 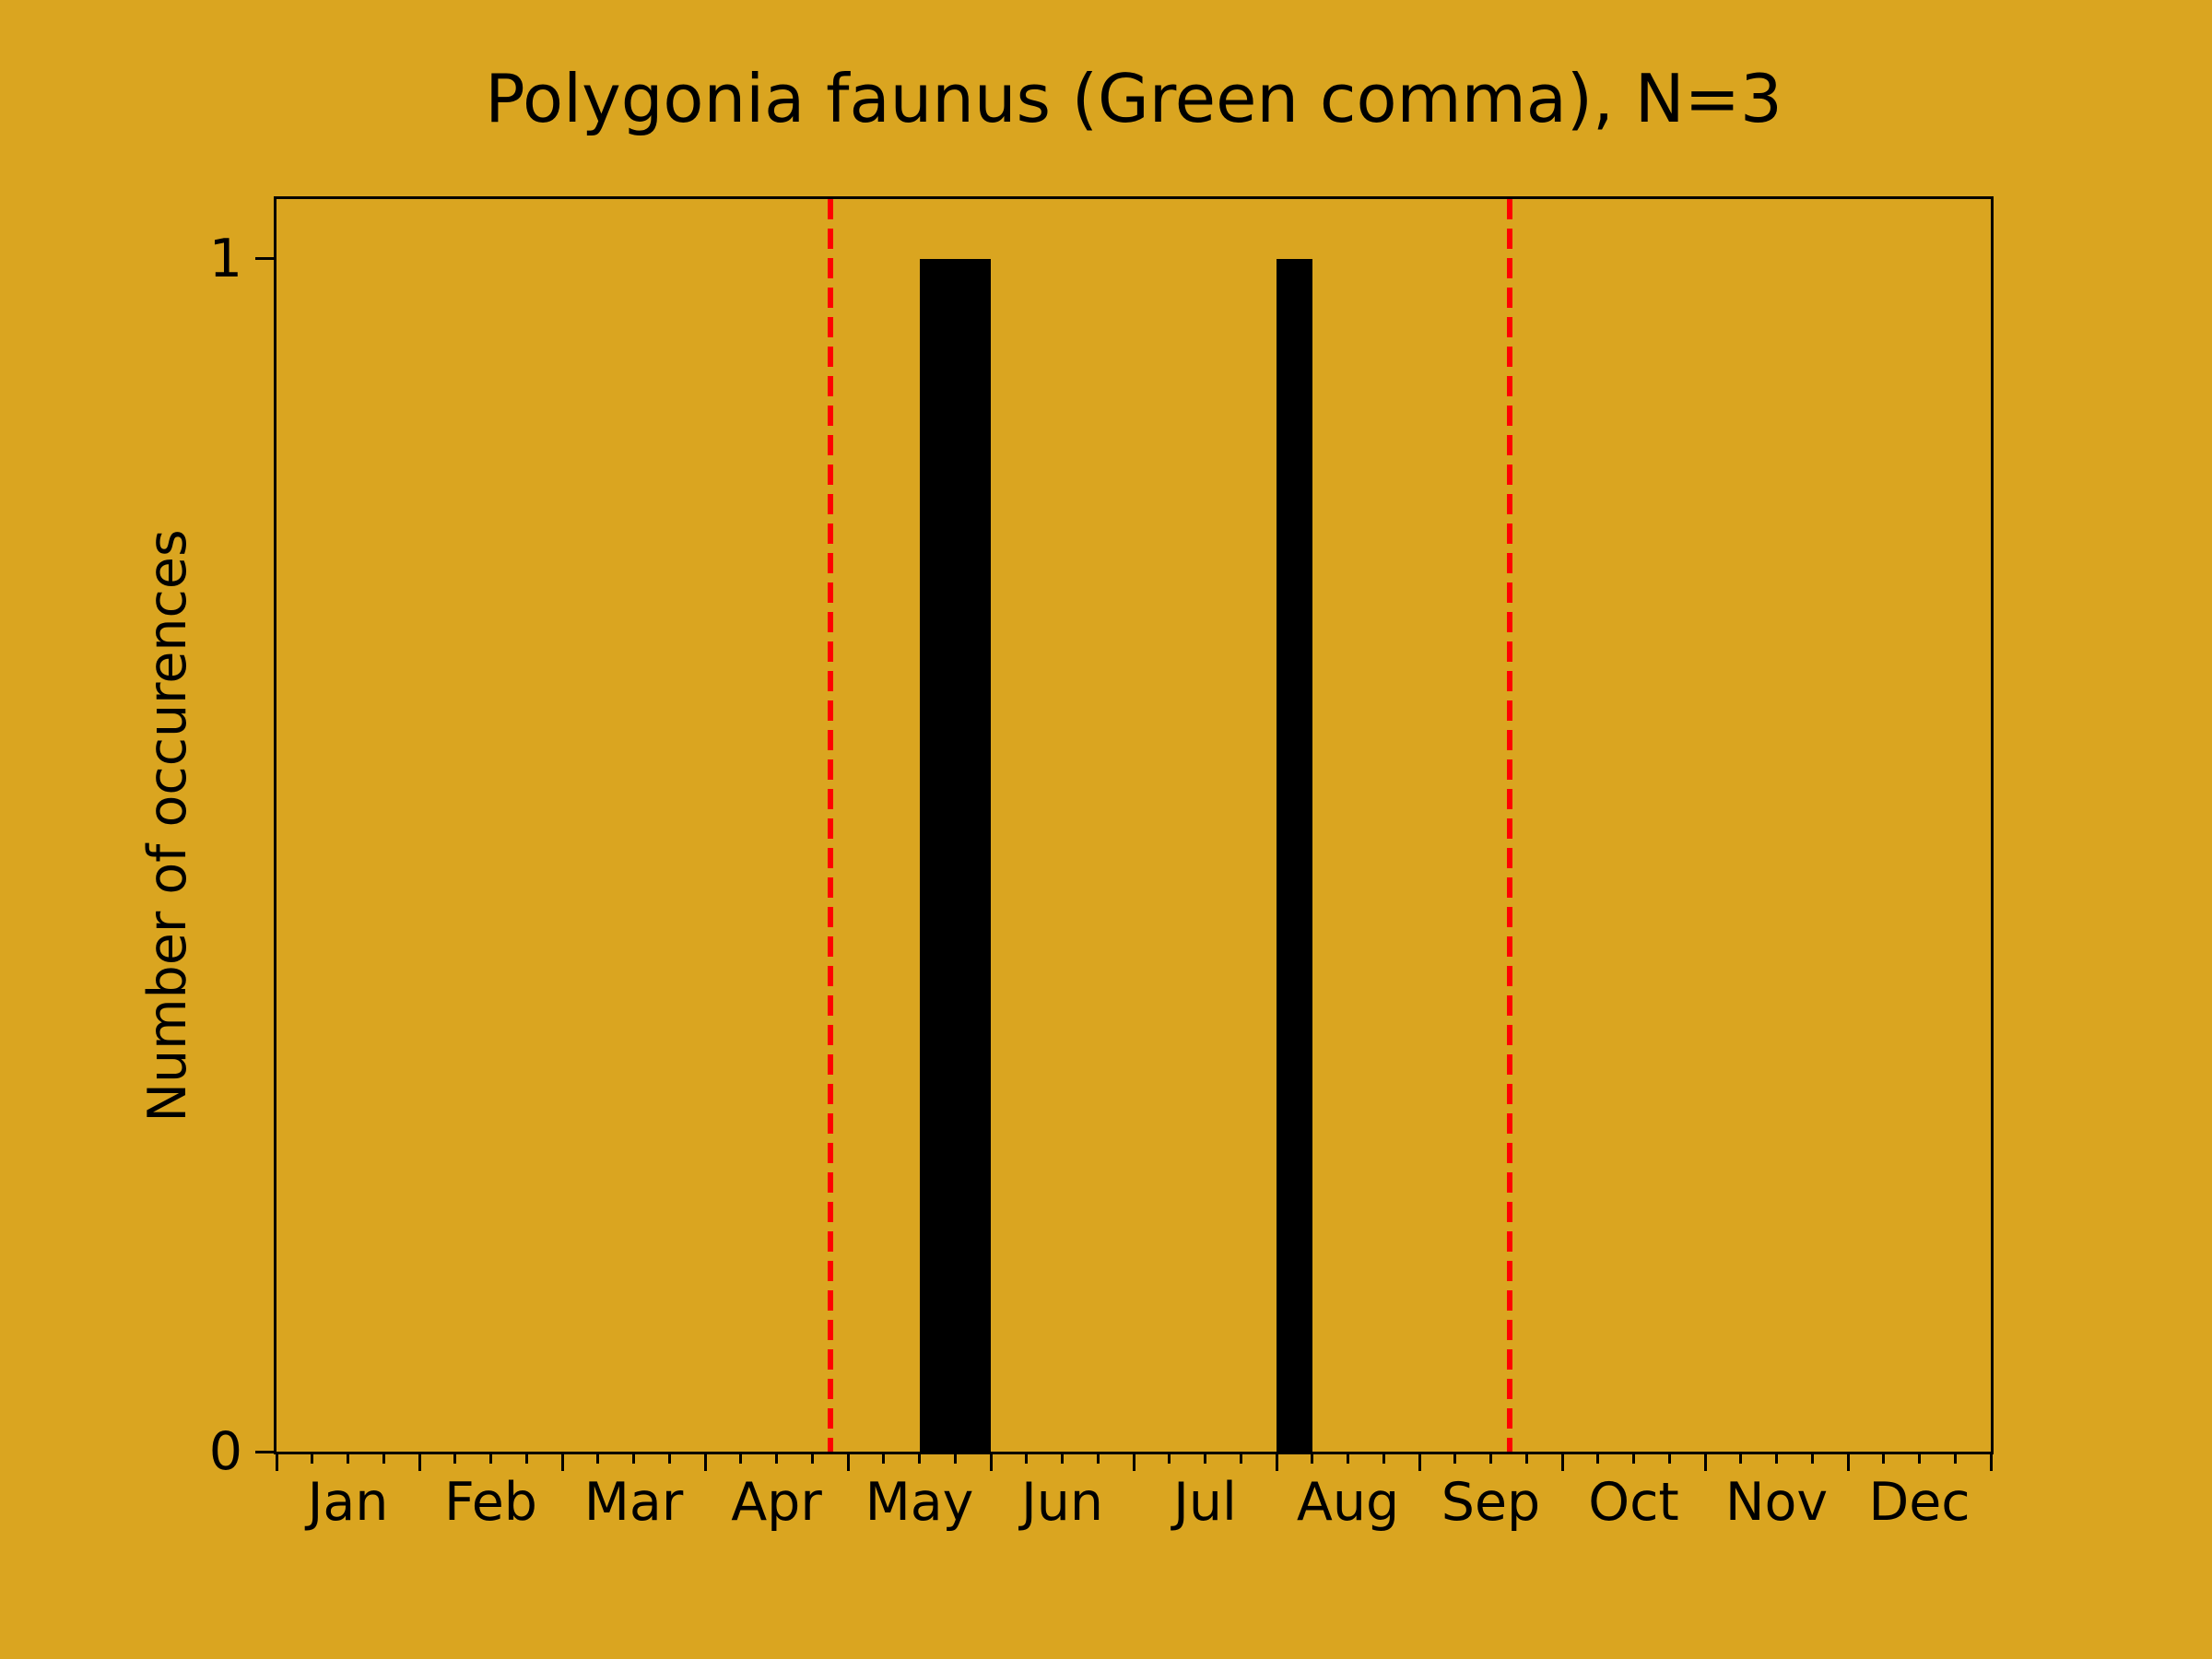 What do you see at coordinates (1205, 1502) in the screenshot?
I see `x-tick-label: Jul` at bounding box center [1205, 1502].